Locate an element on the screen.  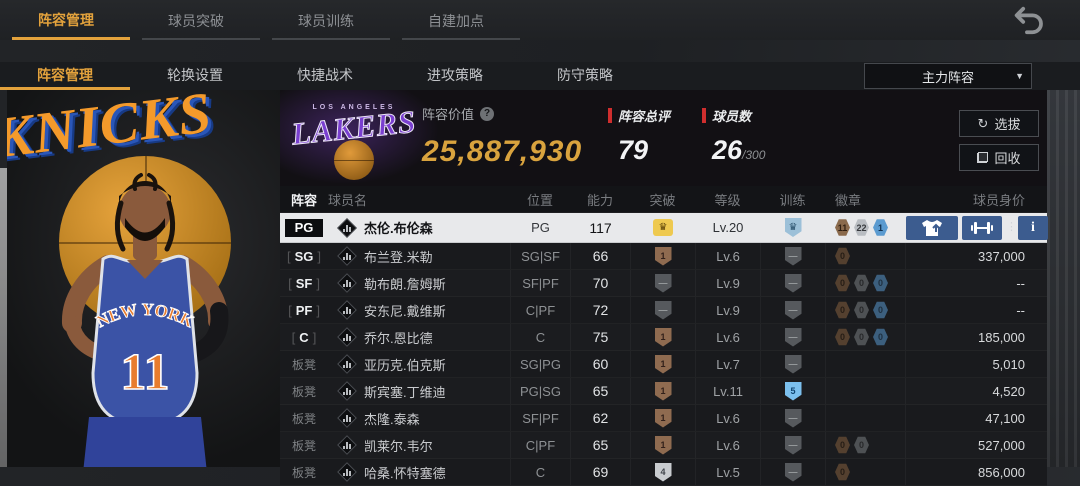
player-name-cell: 凯莱尔.韦尔 is located at coordinates (419, 445).